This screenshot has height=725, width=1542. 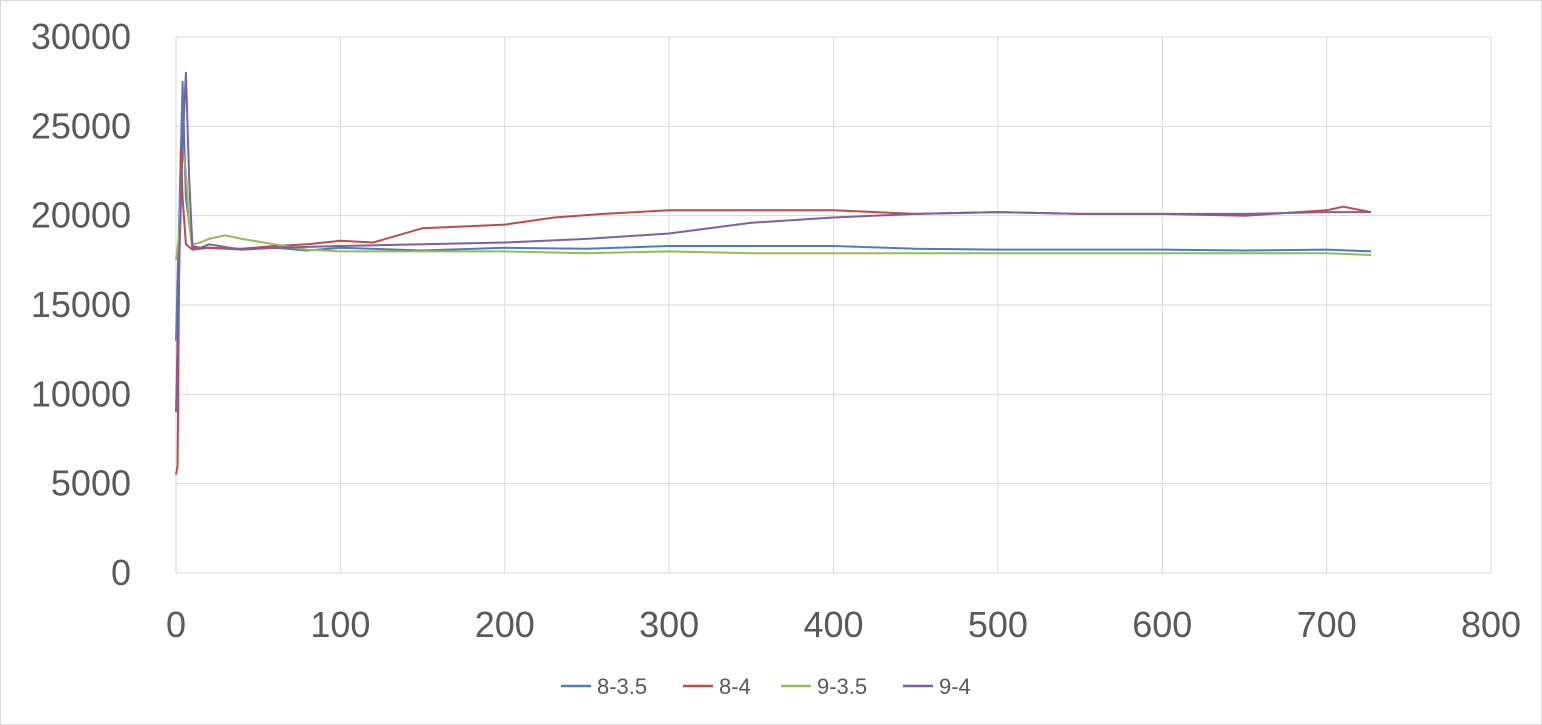 I want to click on legend-label: 9-3.5, so click(x=842, y=686).